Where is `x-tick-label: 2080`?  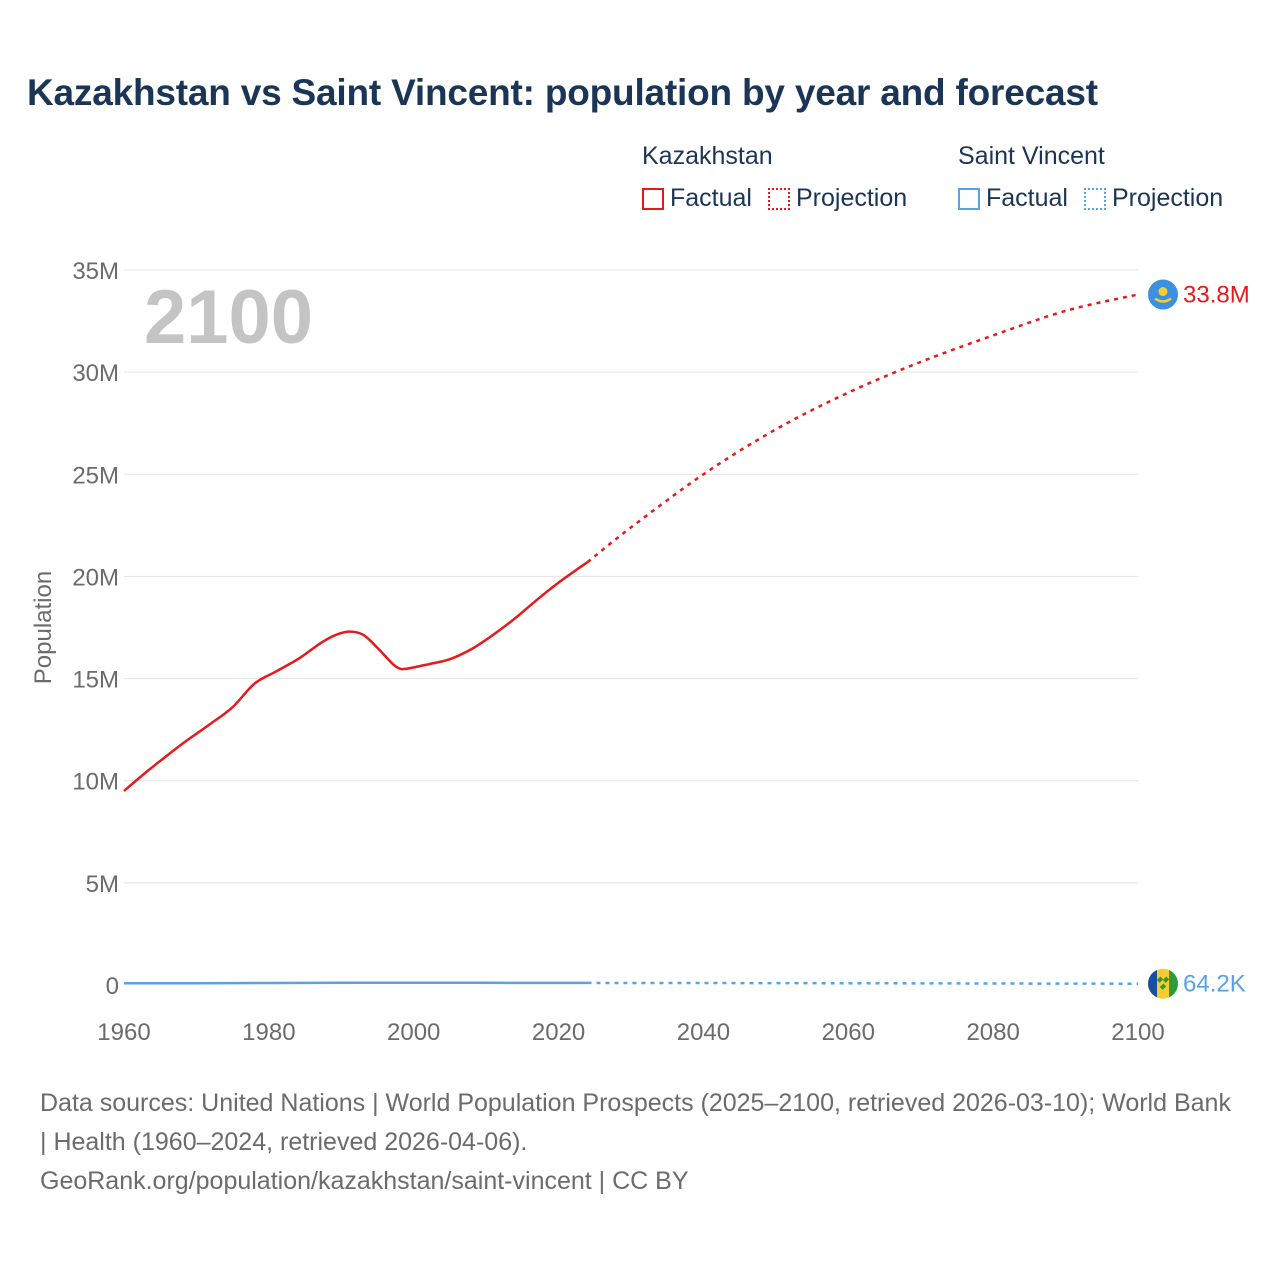 x-tick-label: 2080 is located at coordinates (992, 1032).